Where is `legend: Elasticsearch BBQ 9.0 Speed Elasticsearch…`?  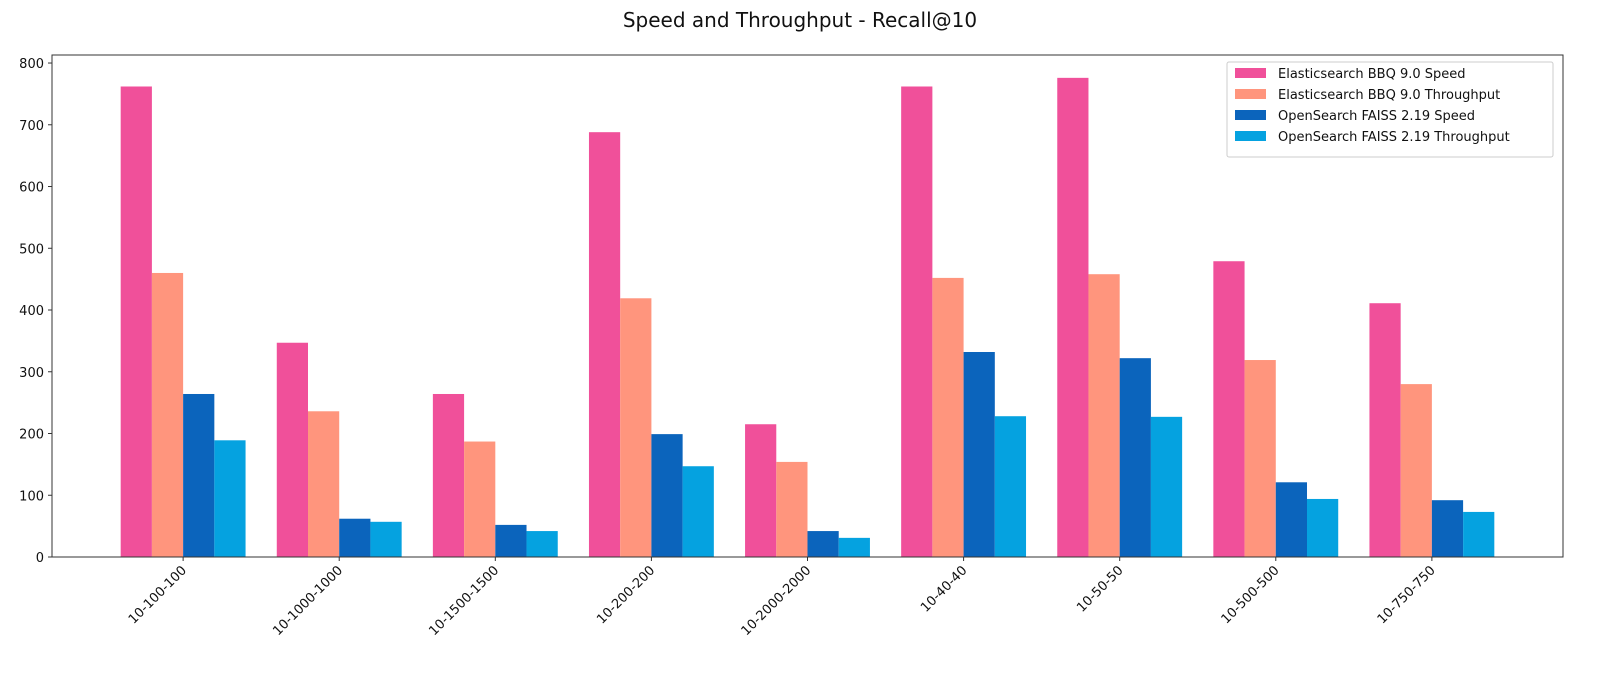
legend: Elasticsearch BBQ 9.0 Speed Elasticsearch… is located at coordinates (1390, 109).